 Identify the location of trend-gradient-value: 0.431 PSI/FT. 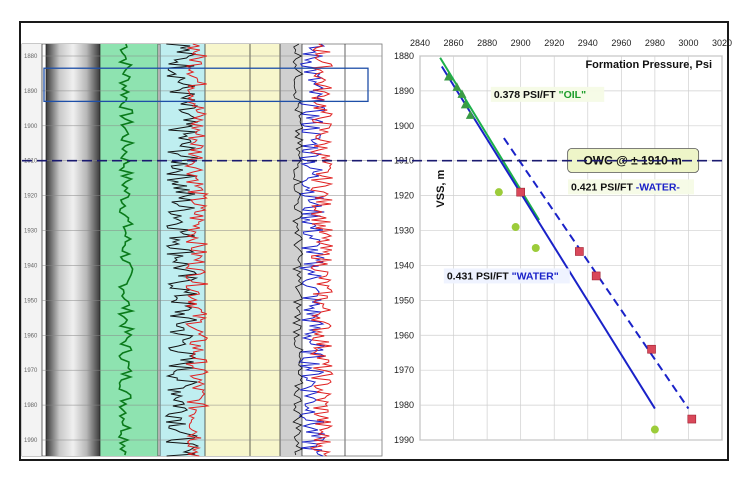
(479, 276).